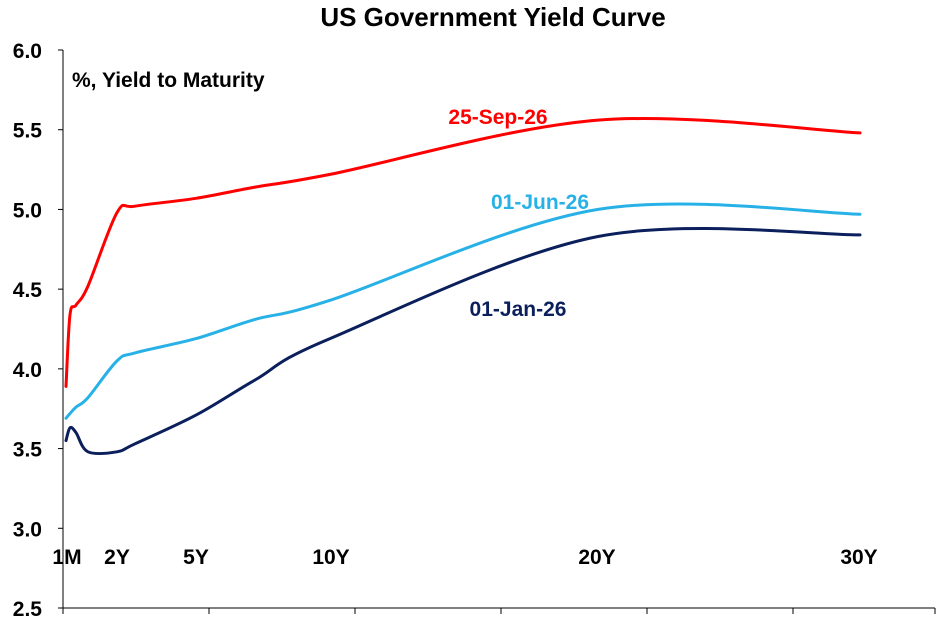  Describe the element at coordinates (168, 80) in the screenshot. I see `y-axis-label: %, Yield to Maturity` at that location.